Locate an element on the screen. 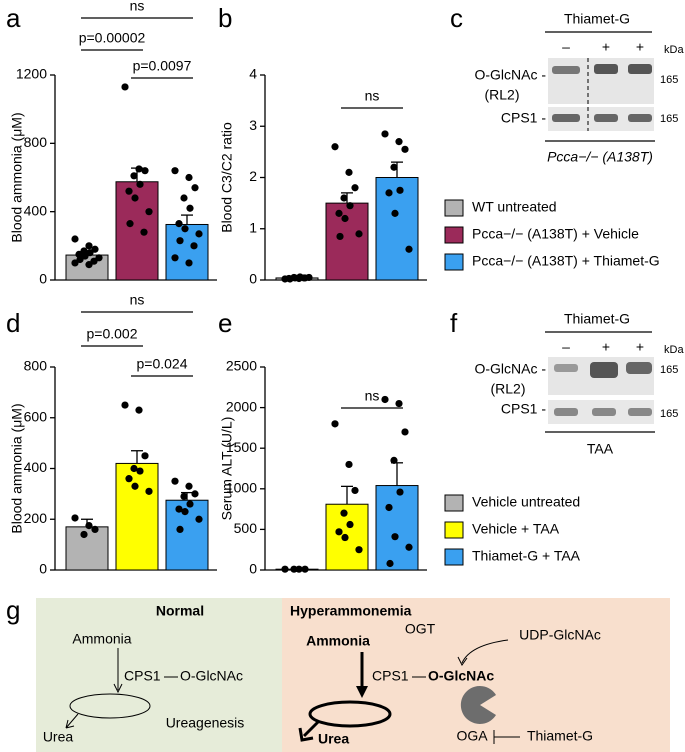 This screenshot has height=752, width=685. y-tick-label: 200 is located at coordinates (36, 518).